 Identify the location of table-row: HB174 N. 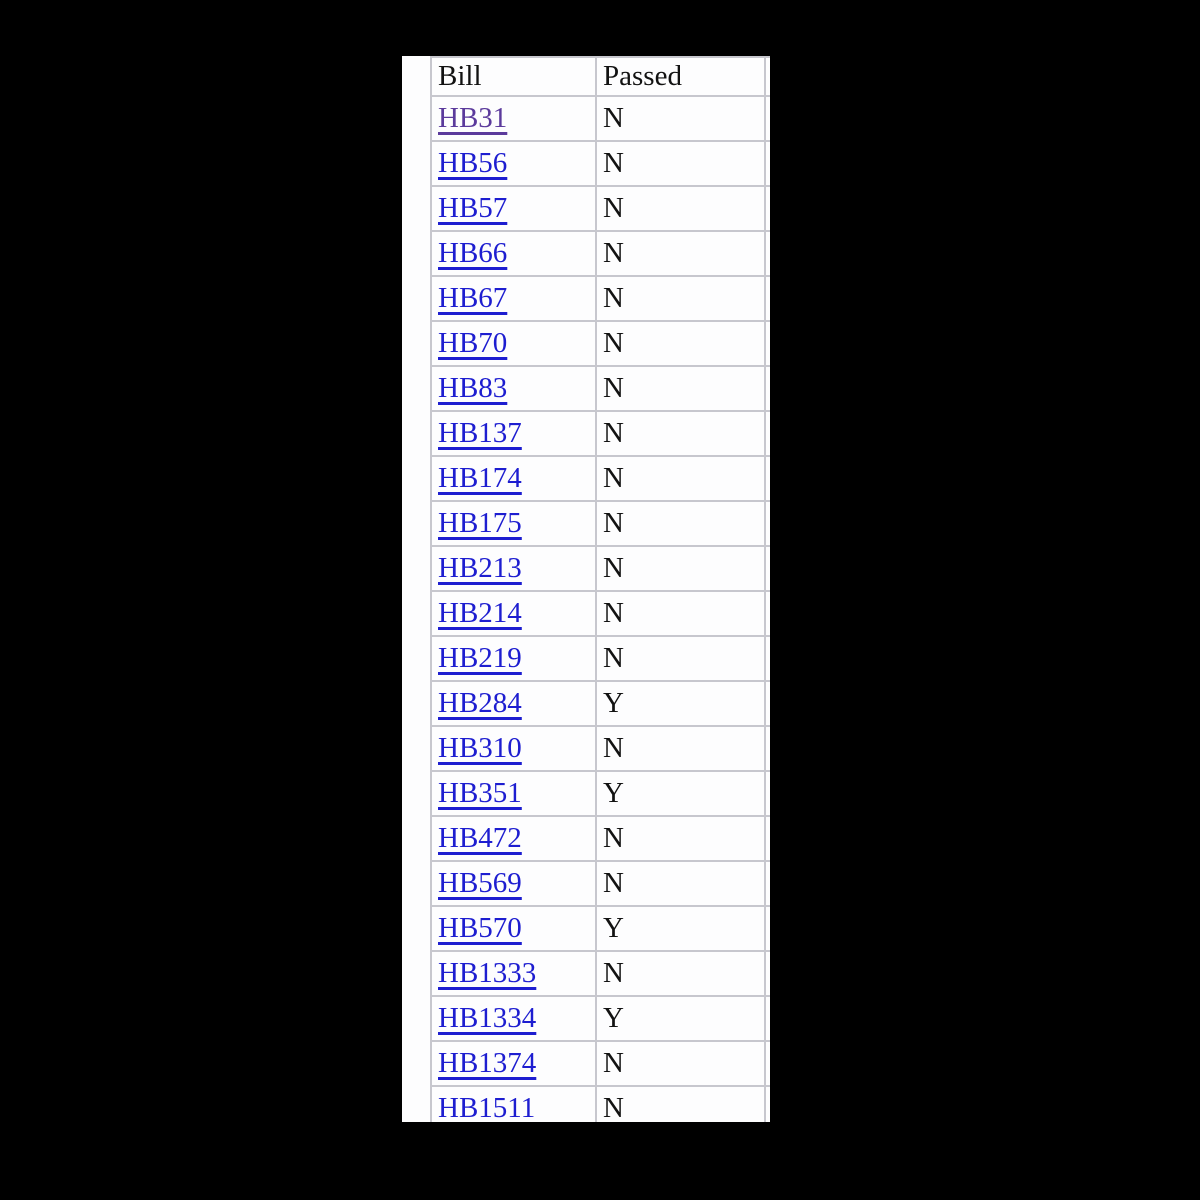
(600, 478).